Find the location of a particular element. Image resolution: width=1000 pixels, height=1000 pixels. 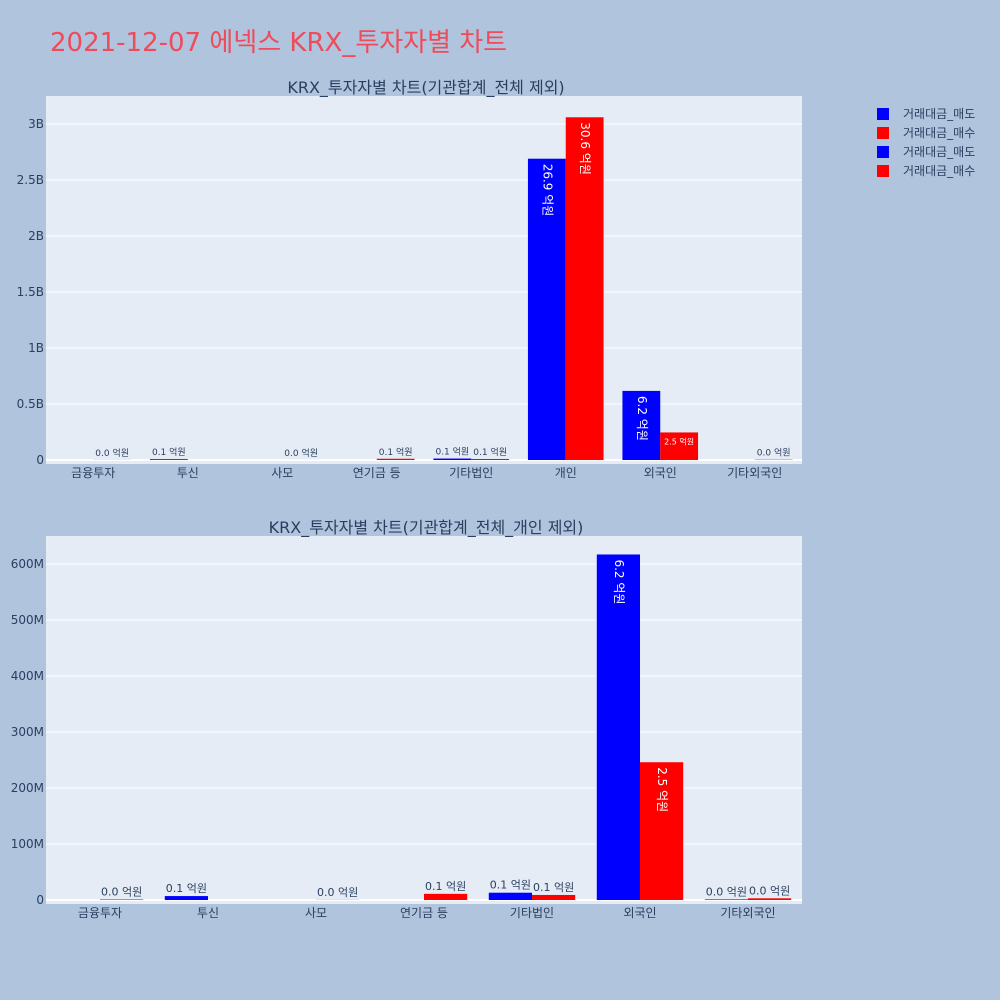

y-tick-label: 300M is located at coordinates (27, 732).